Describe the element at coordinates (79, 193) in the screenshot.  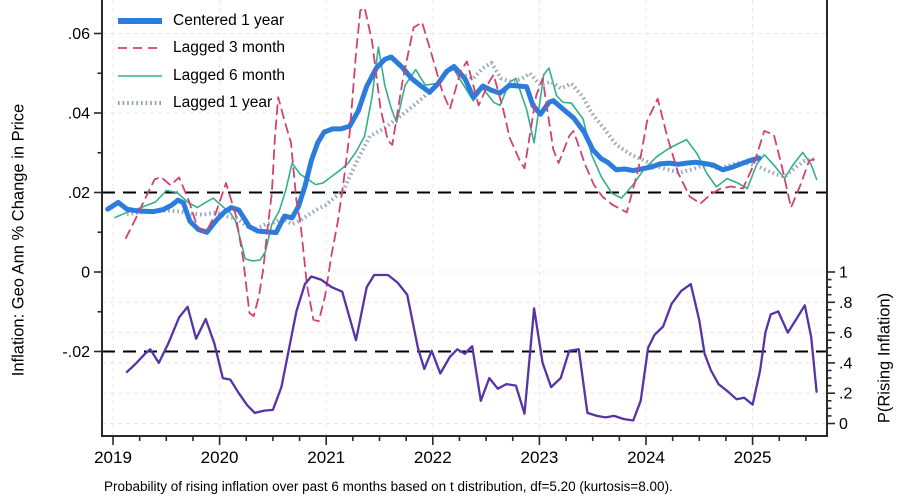
I see `y-tick-label: .02` at that location.